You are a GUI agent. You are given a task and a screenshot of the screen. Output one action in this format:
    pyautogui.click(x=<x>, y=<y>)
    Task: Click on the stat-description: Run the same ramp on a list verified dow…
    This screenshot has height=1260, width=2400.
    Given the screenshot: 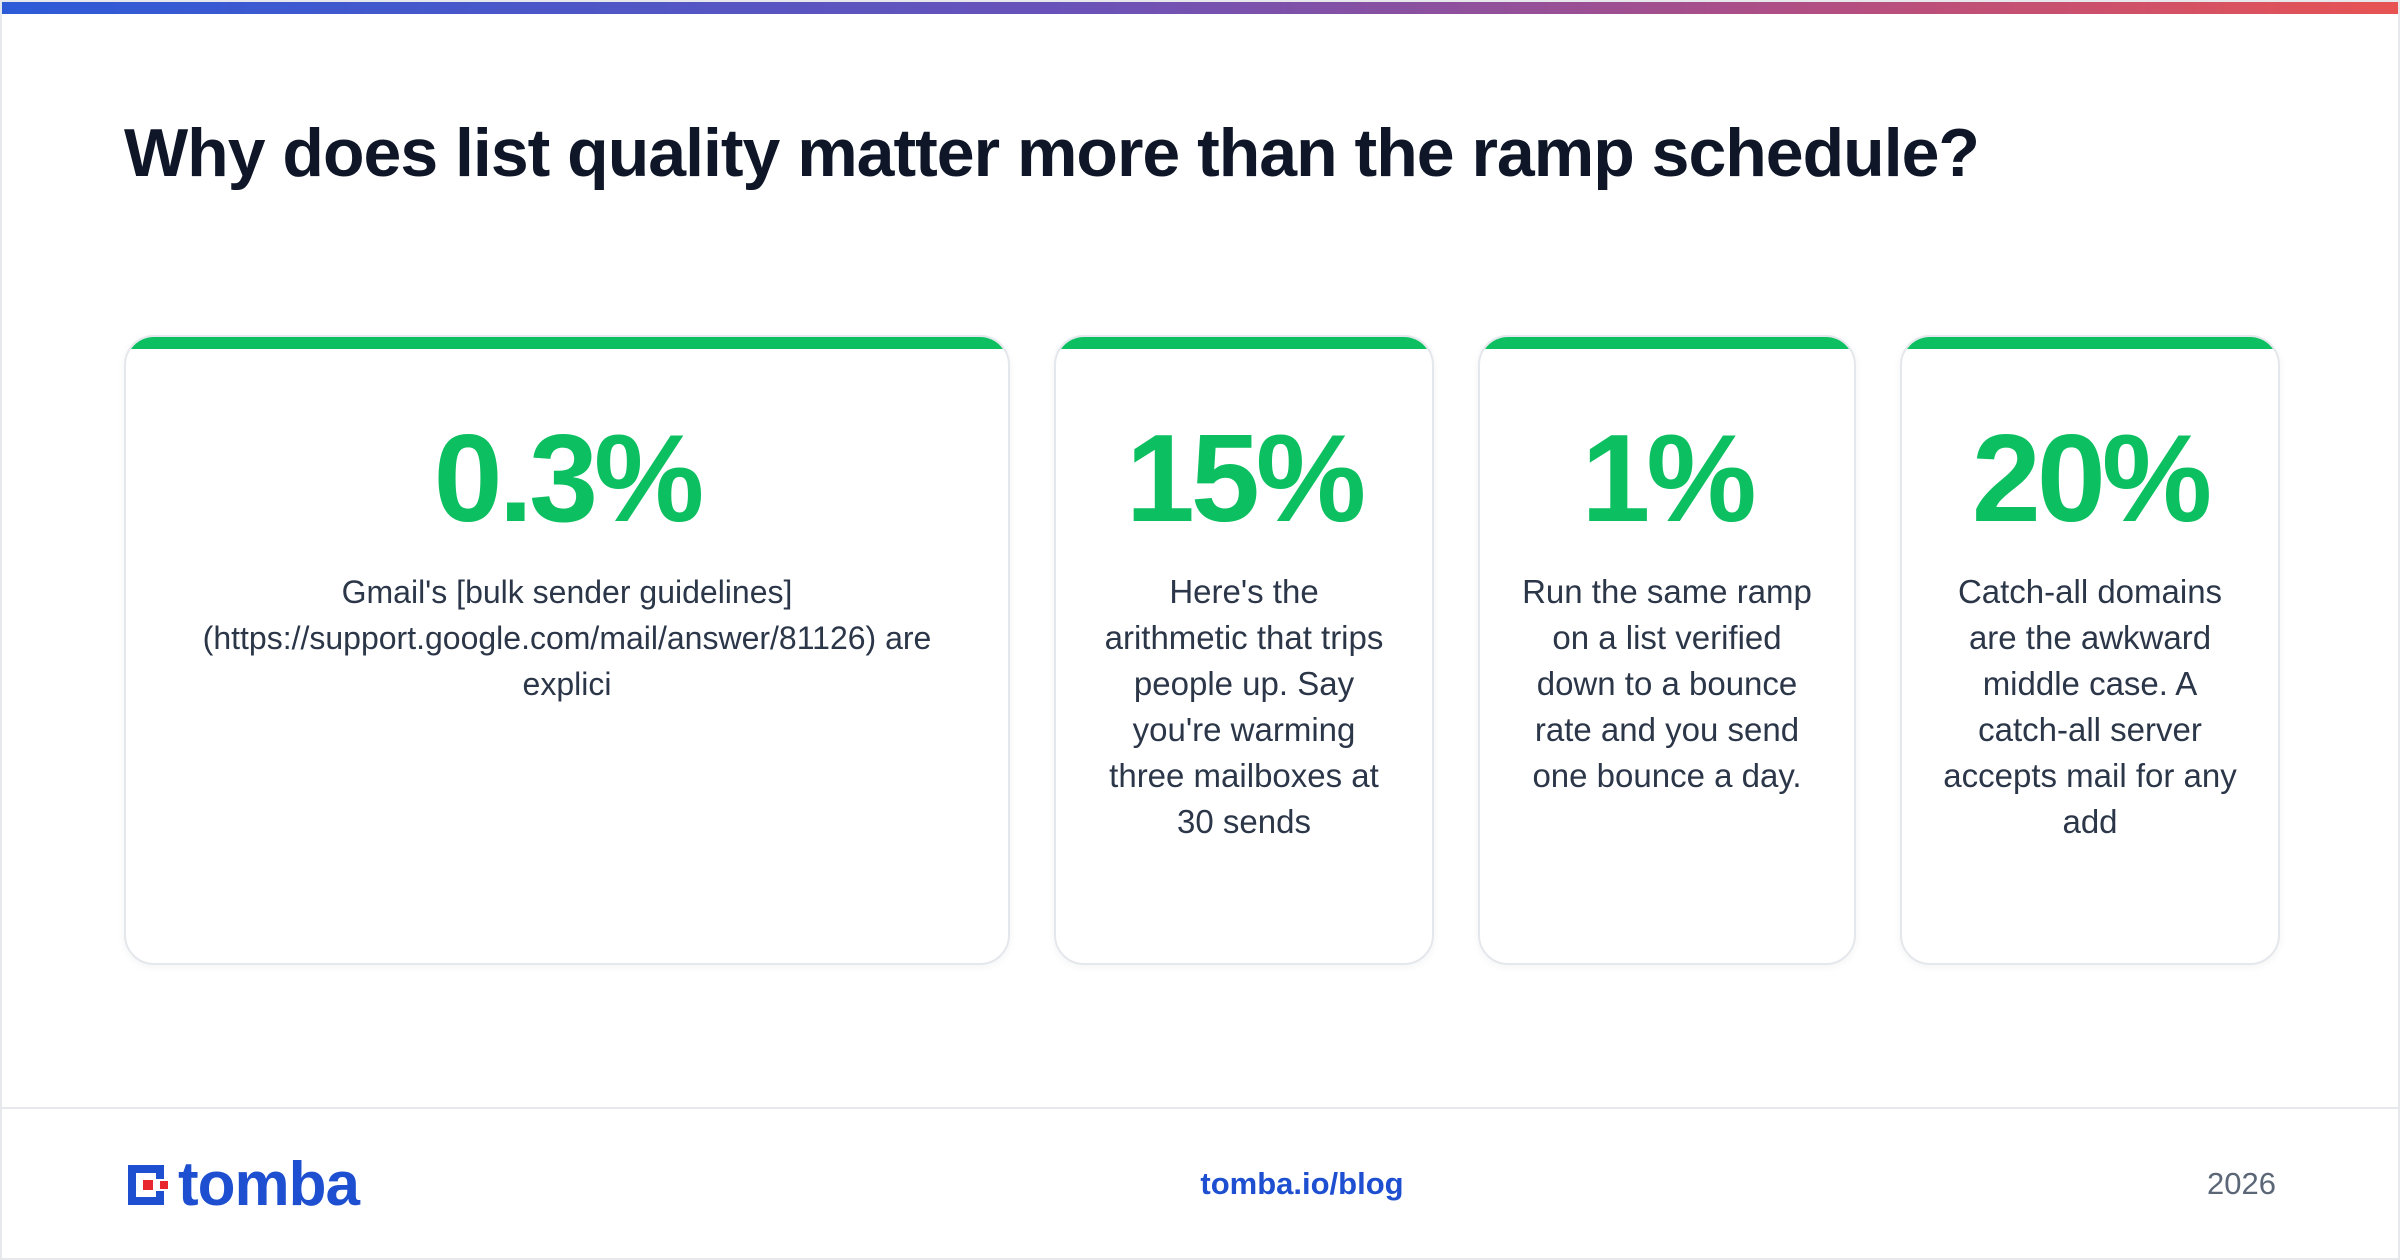 What is the action you would take?
    pyautogui.click(x=1667, y=683)
    